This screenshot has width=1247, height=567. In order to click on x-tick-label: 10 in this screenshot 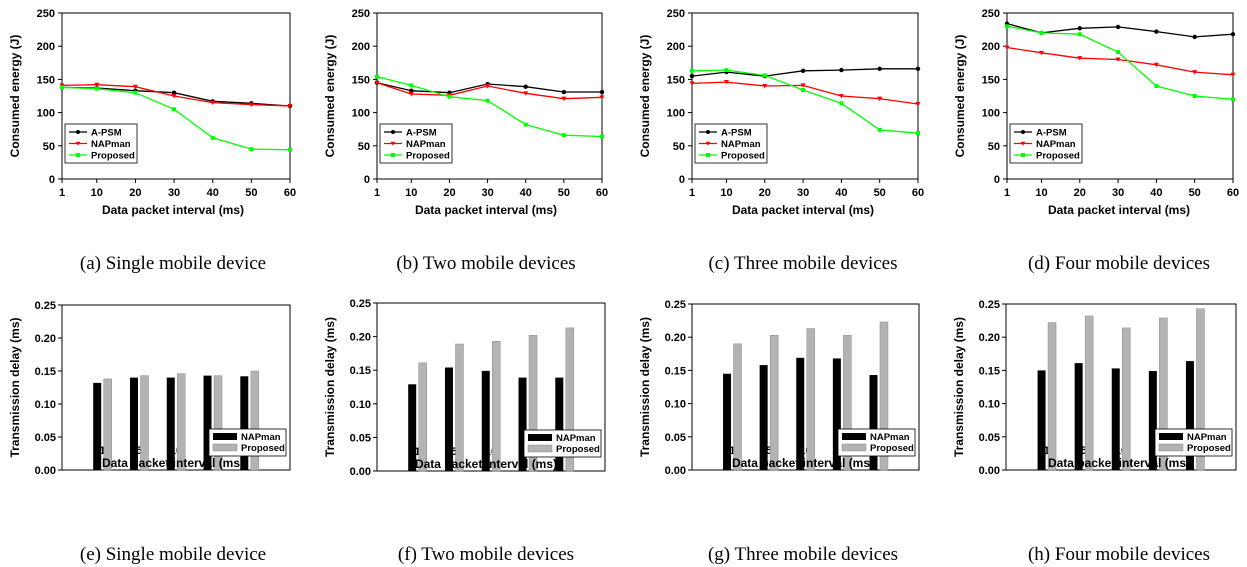, I will do `click(97, 193)`.